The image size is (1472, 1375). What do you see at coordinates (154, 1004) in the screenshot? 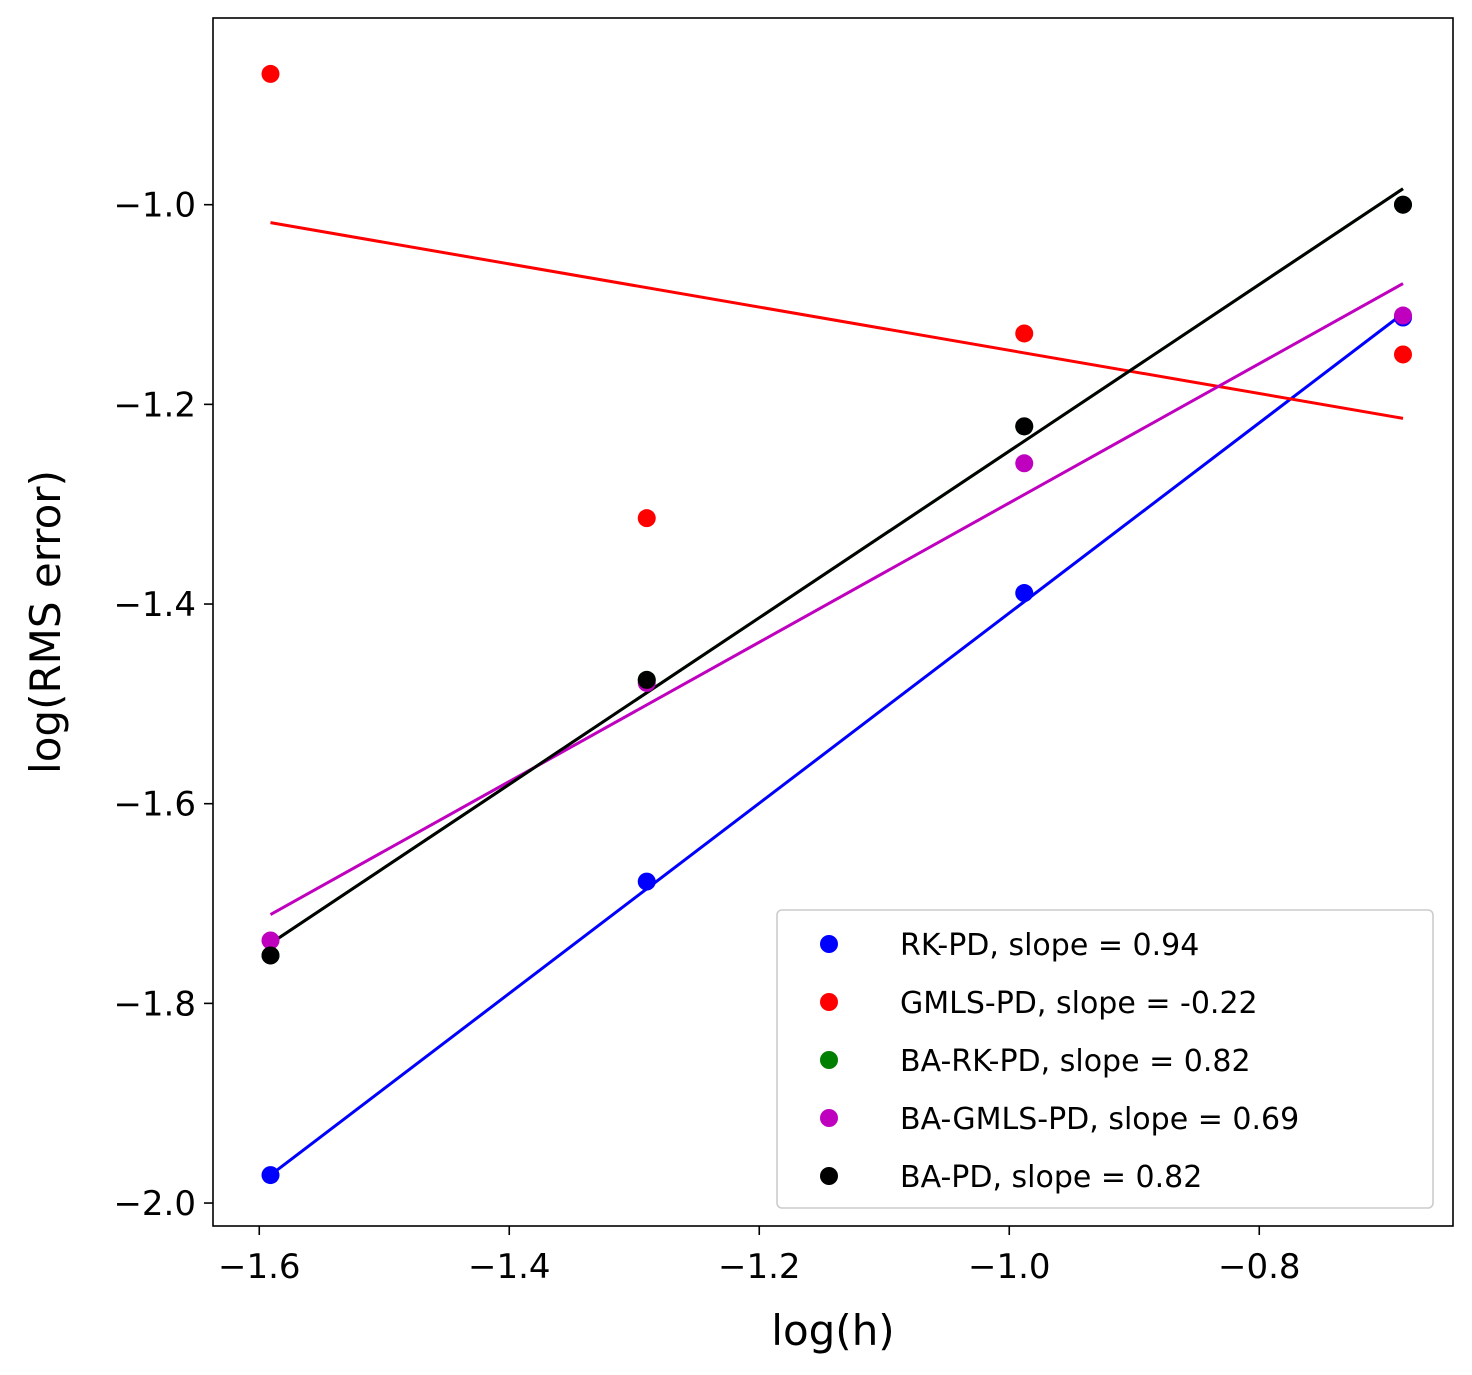
I see `y-tick-label: −1.8` at bounding box center [154, 1004].